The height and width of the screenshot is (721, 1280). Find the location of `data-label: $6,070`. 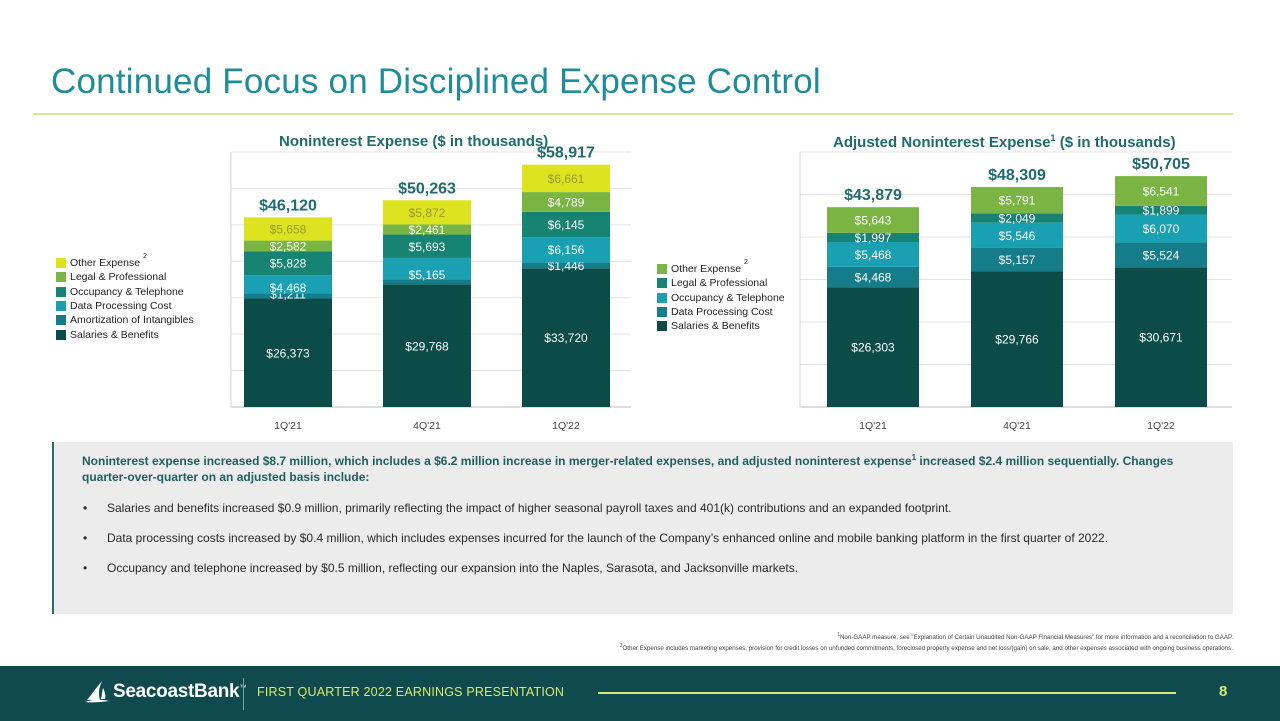

data-label: $6,070 is located at coordinates (1161, 229).